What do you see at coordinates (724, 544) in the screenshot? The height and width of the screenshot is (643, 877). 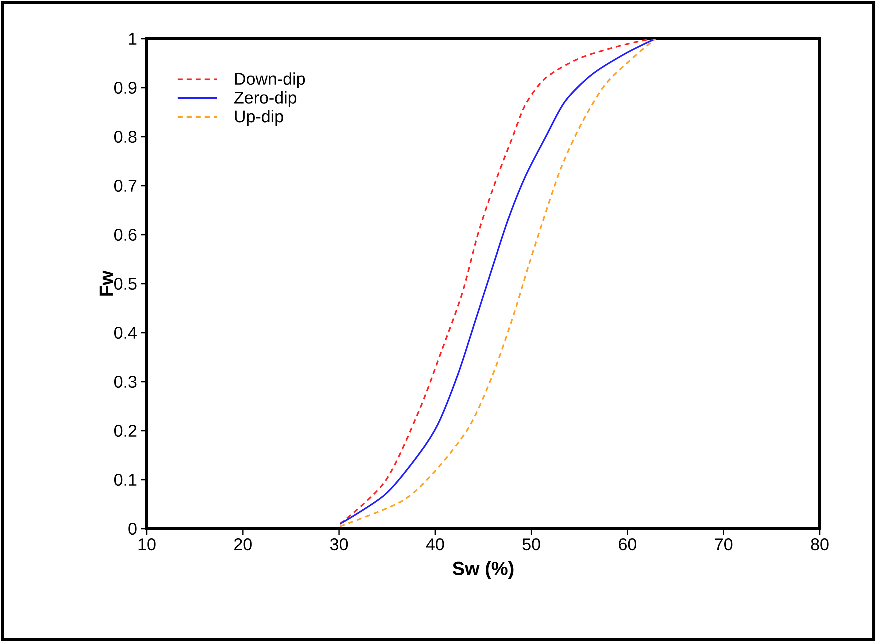 I see `x-tick-label: 70` at bounding box center [724, 544].